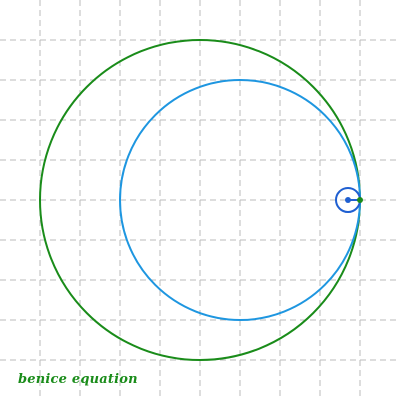  Describe the element at coordinates (78, 379) in the screenshot. I see `caption: benice equation` at that location.